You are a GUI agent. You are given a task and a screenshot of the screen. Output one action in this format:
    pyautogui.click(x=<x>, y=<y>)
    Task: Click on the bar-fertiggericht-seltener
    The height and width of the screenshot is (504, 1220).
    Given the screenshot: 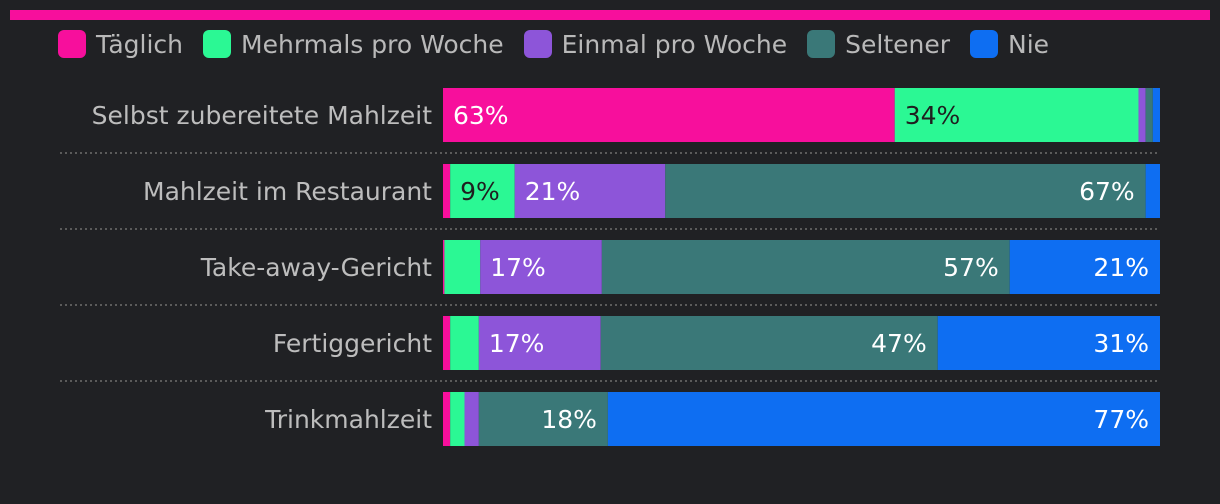 What is the action you would take?
    pyautogui.click(x=769, y=343)
    